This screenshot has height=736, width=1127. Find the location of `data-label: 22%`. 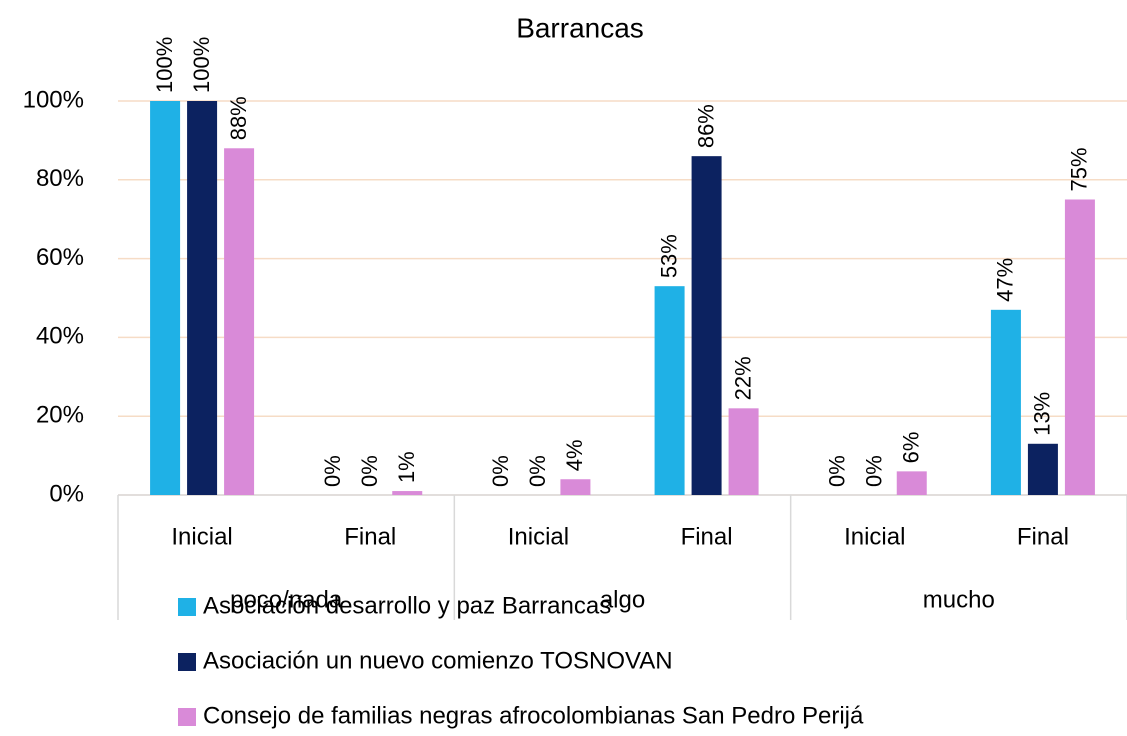

data-label: 22% is located at coordinates (742, 378).